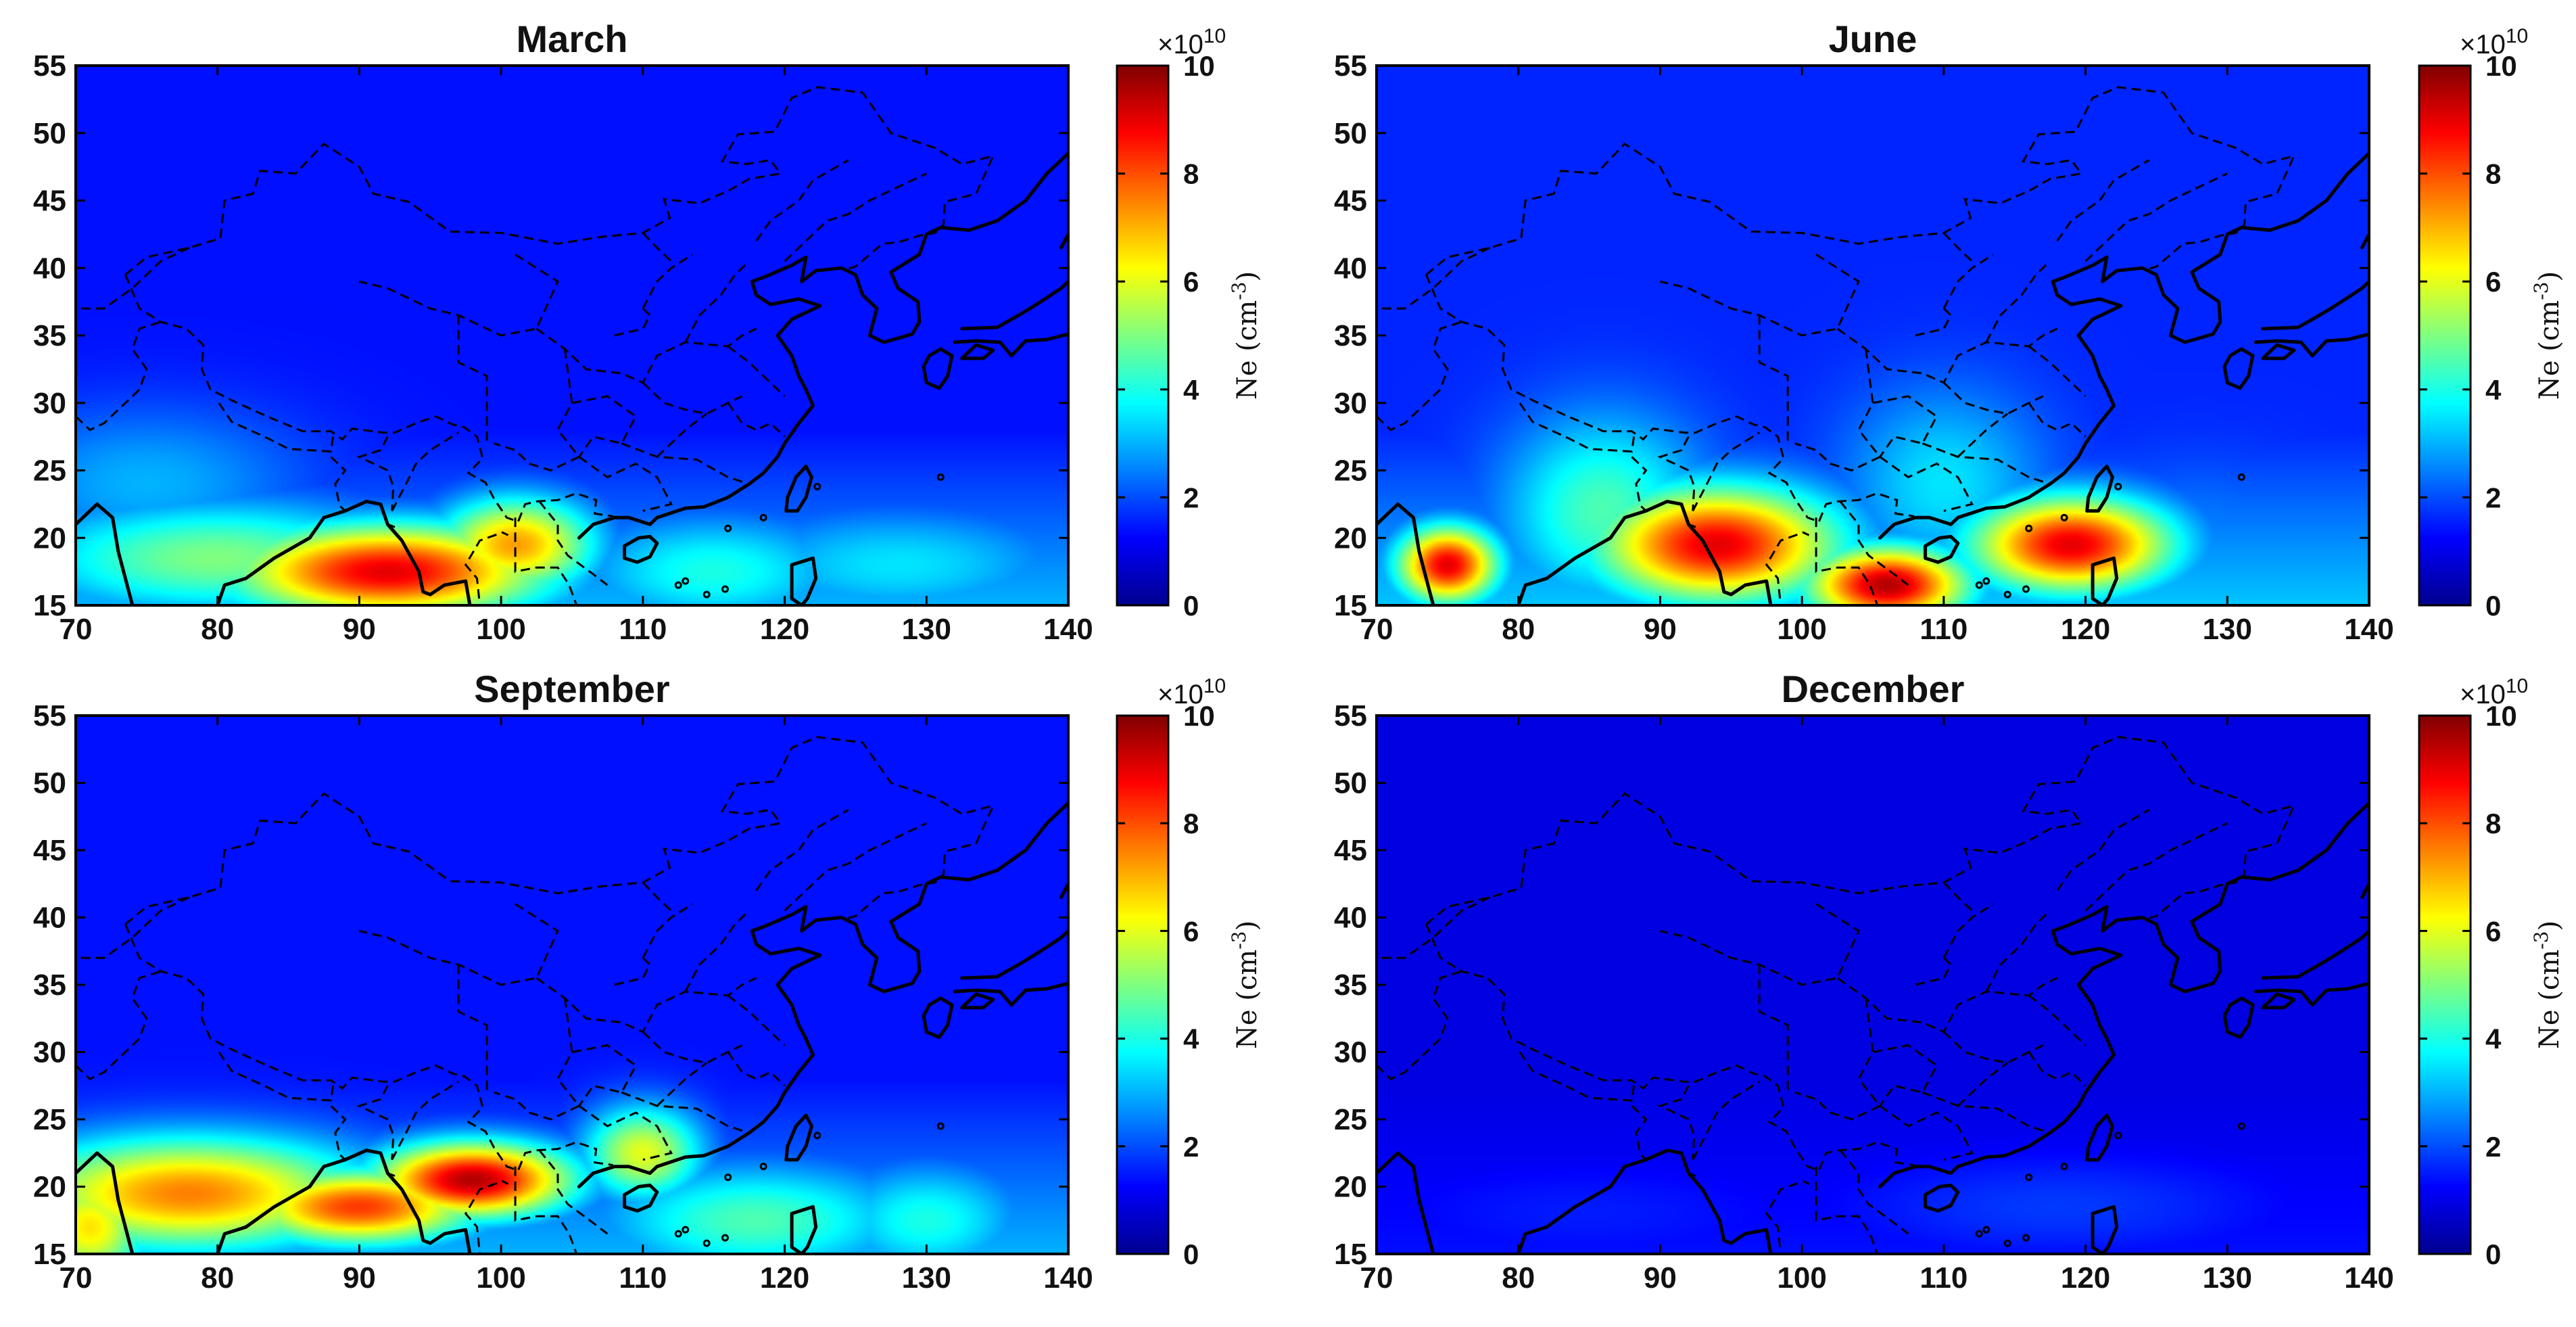  I want to click on x-tick-label: 130, so click(926, 1278).